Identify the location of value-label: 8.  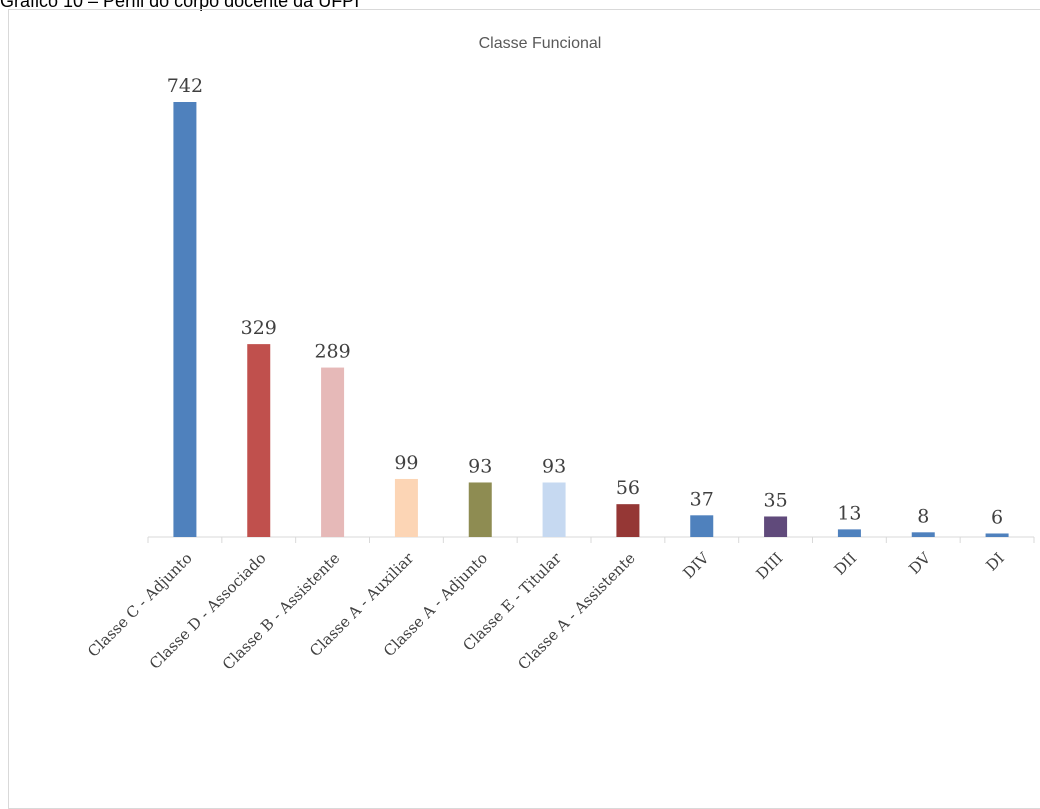
(923, 516).